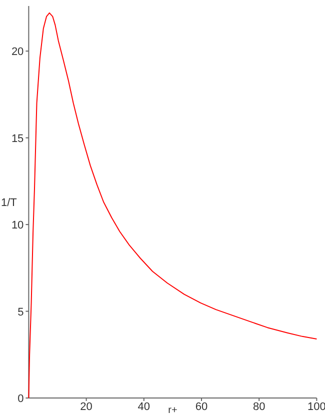 The image size is (325, 415). What do you see at coordinates (17, 52) in the screenshot?
I see `y-tick-label: 20` at bounding box center [17, 52].